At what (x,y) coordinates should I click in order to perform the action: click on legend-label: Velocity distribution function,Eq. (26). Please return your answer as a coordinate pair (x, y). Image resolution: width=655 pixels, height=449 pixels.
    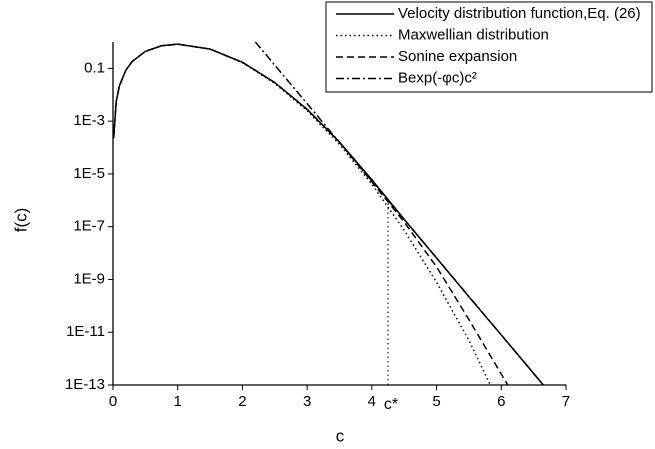
    Looking at the image, I should click on (519, 13).